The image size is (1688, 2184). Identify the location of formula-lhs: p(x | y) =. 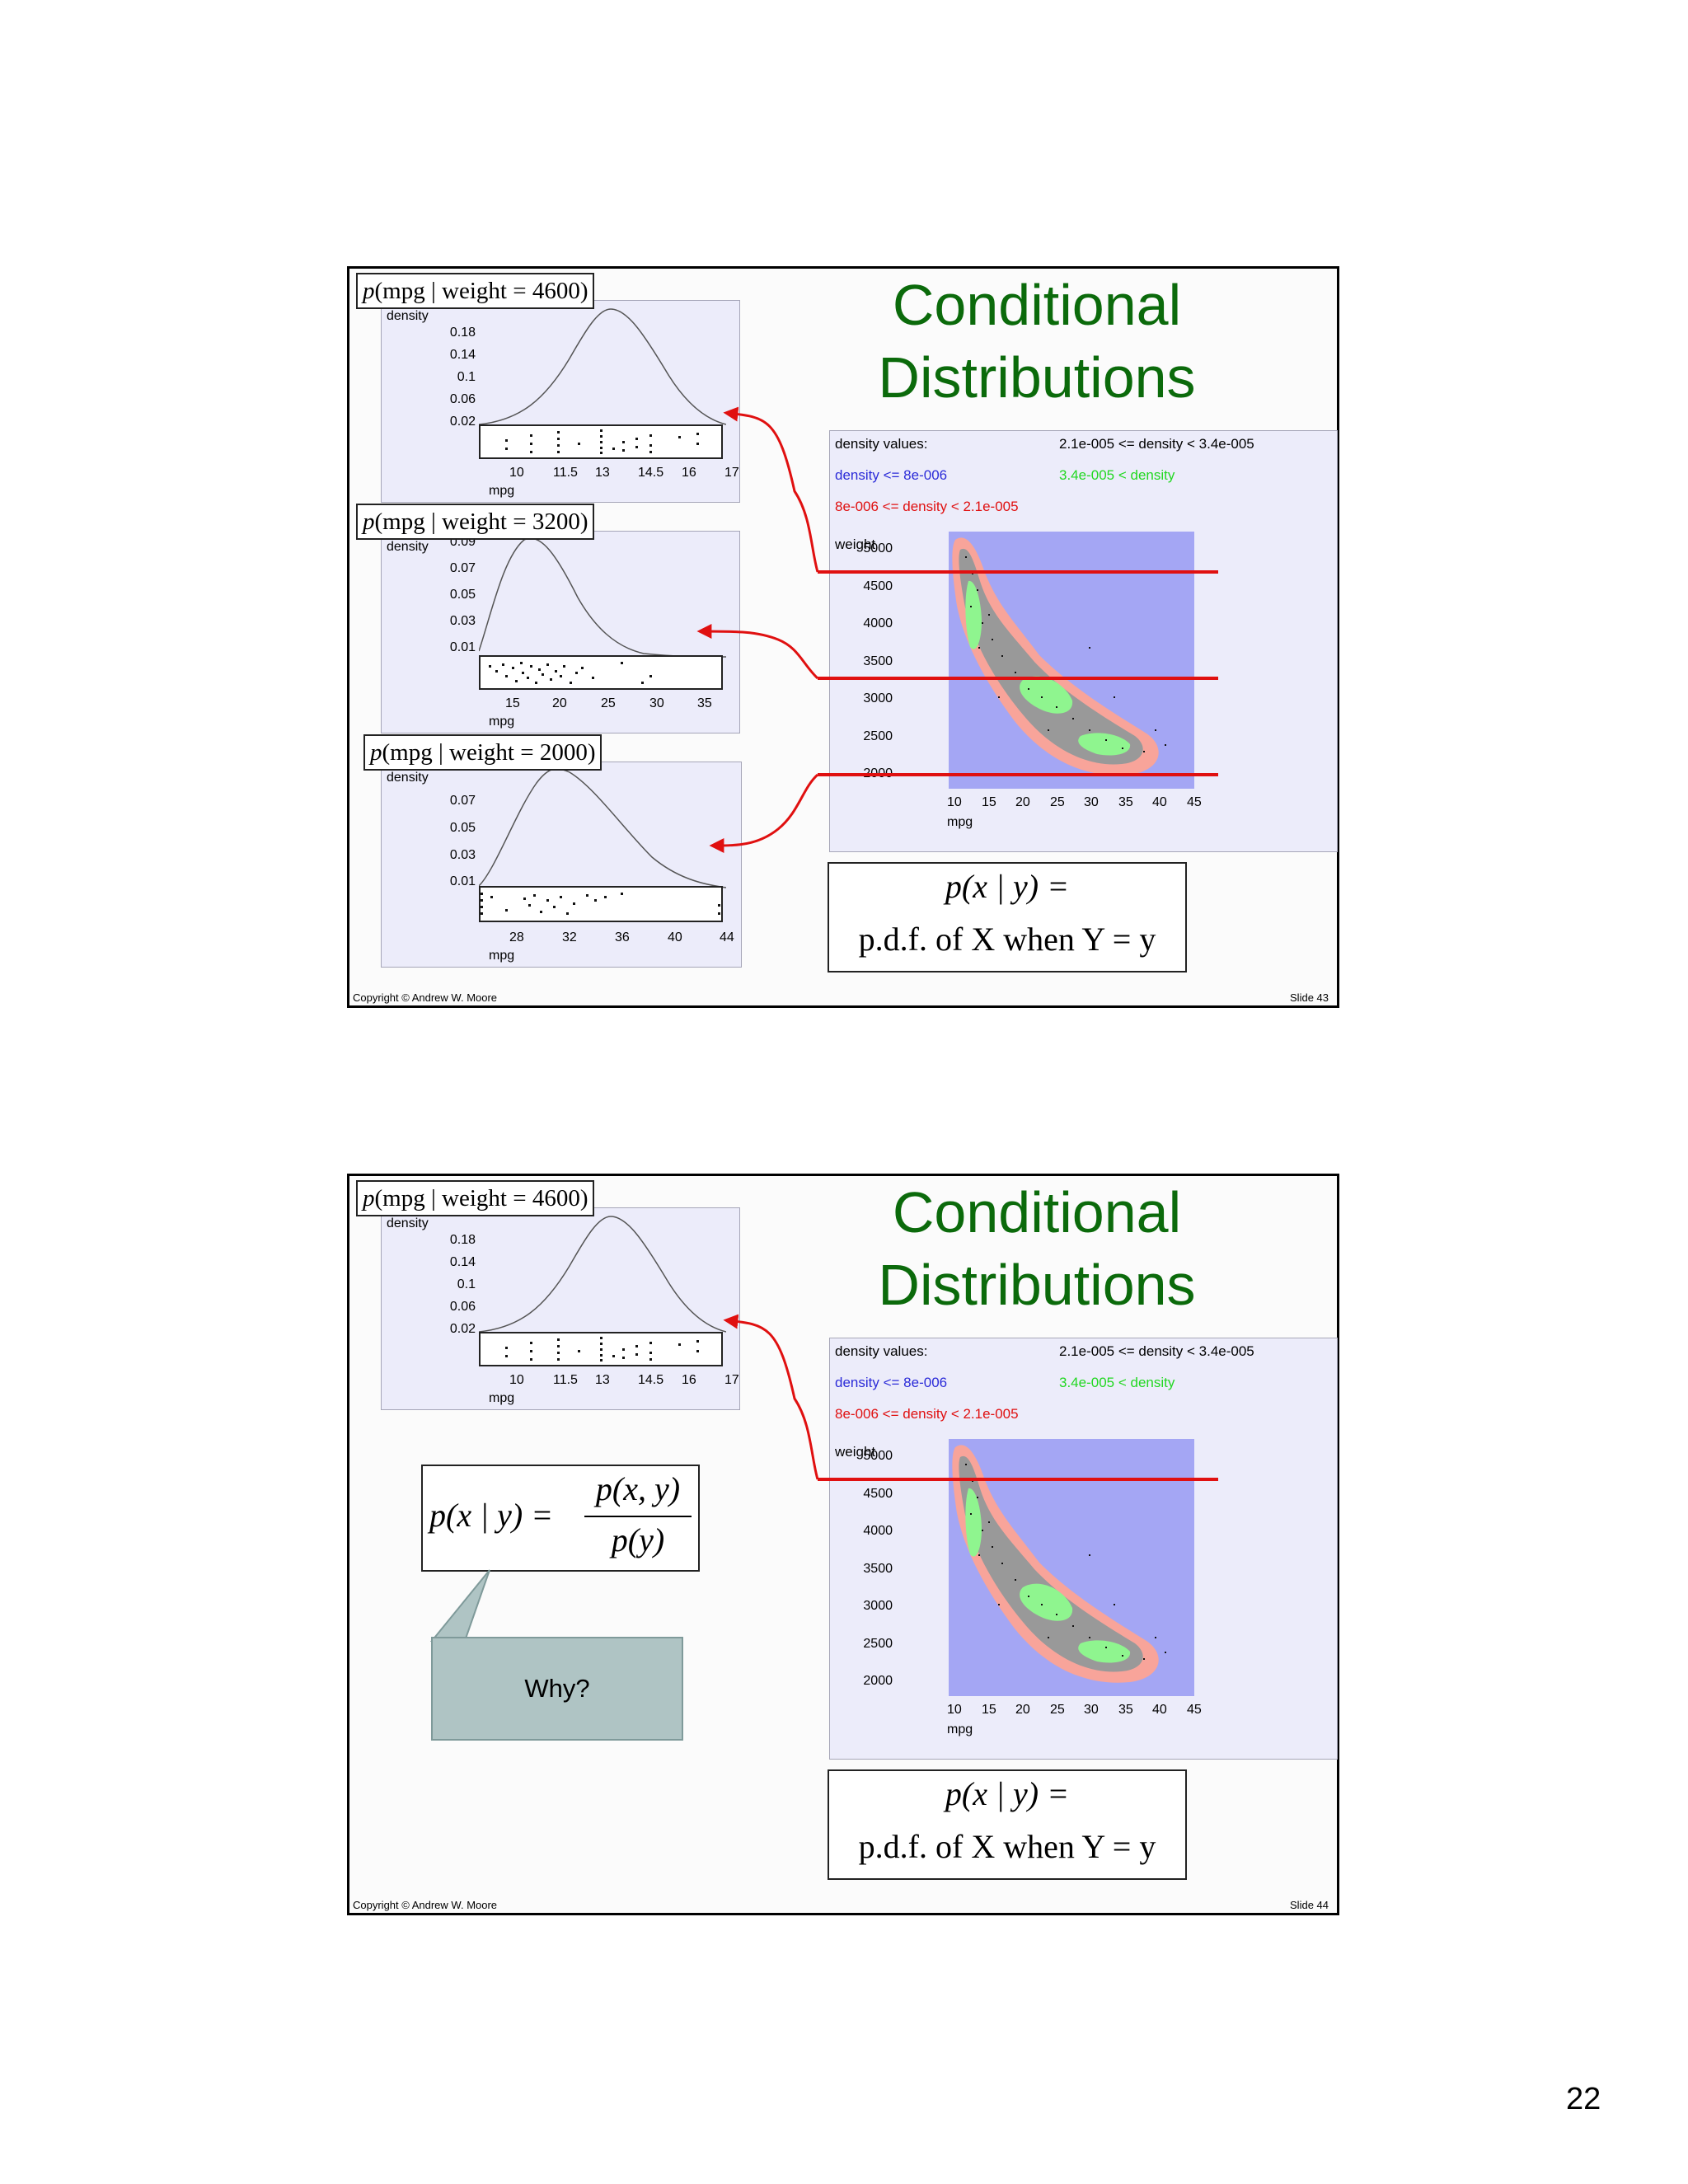
(491, 1515).